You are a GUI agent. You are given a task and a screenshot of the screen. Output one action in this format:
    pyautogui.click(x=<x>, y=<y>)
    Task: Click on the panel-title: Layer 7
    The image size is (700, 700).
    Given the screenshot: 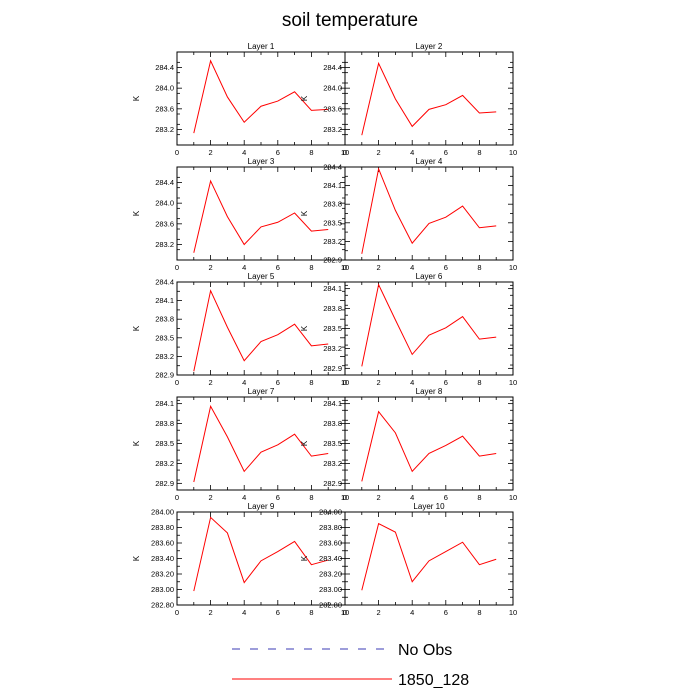 What is the action you would take?
    pyautogui.click(x=261, y=391)
    